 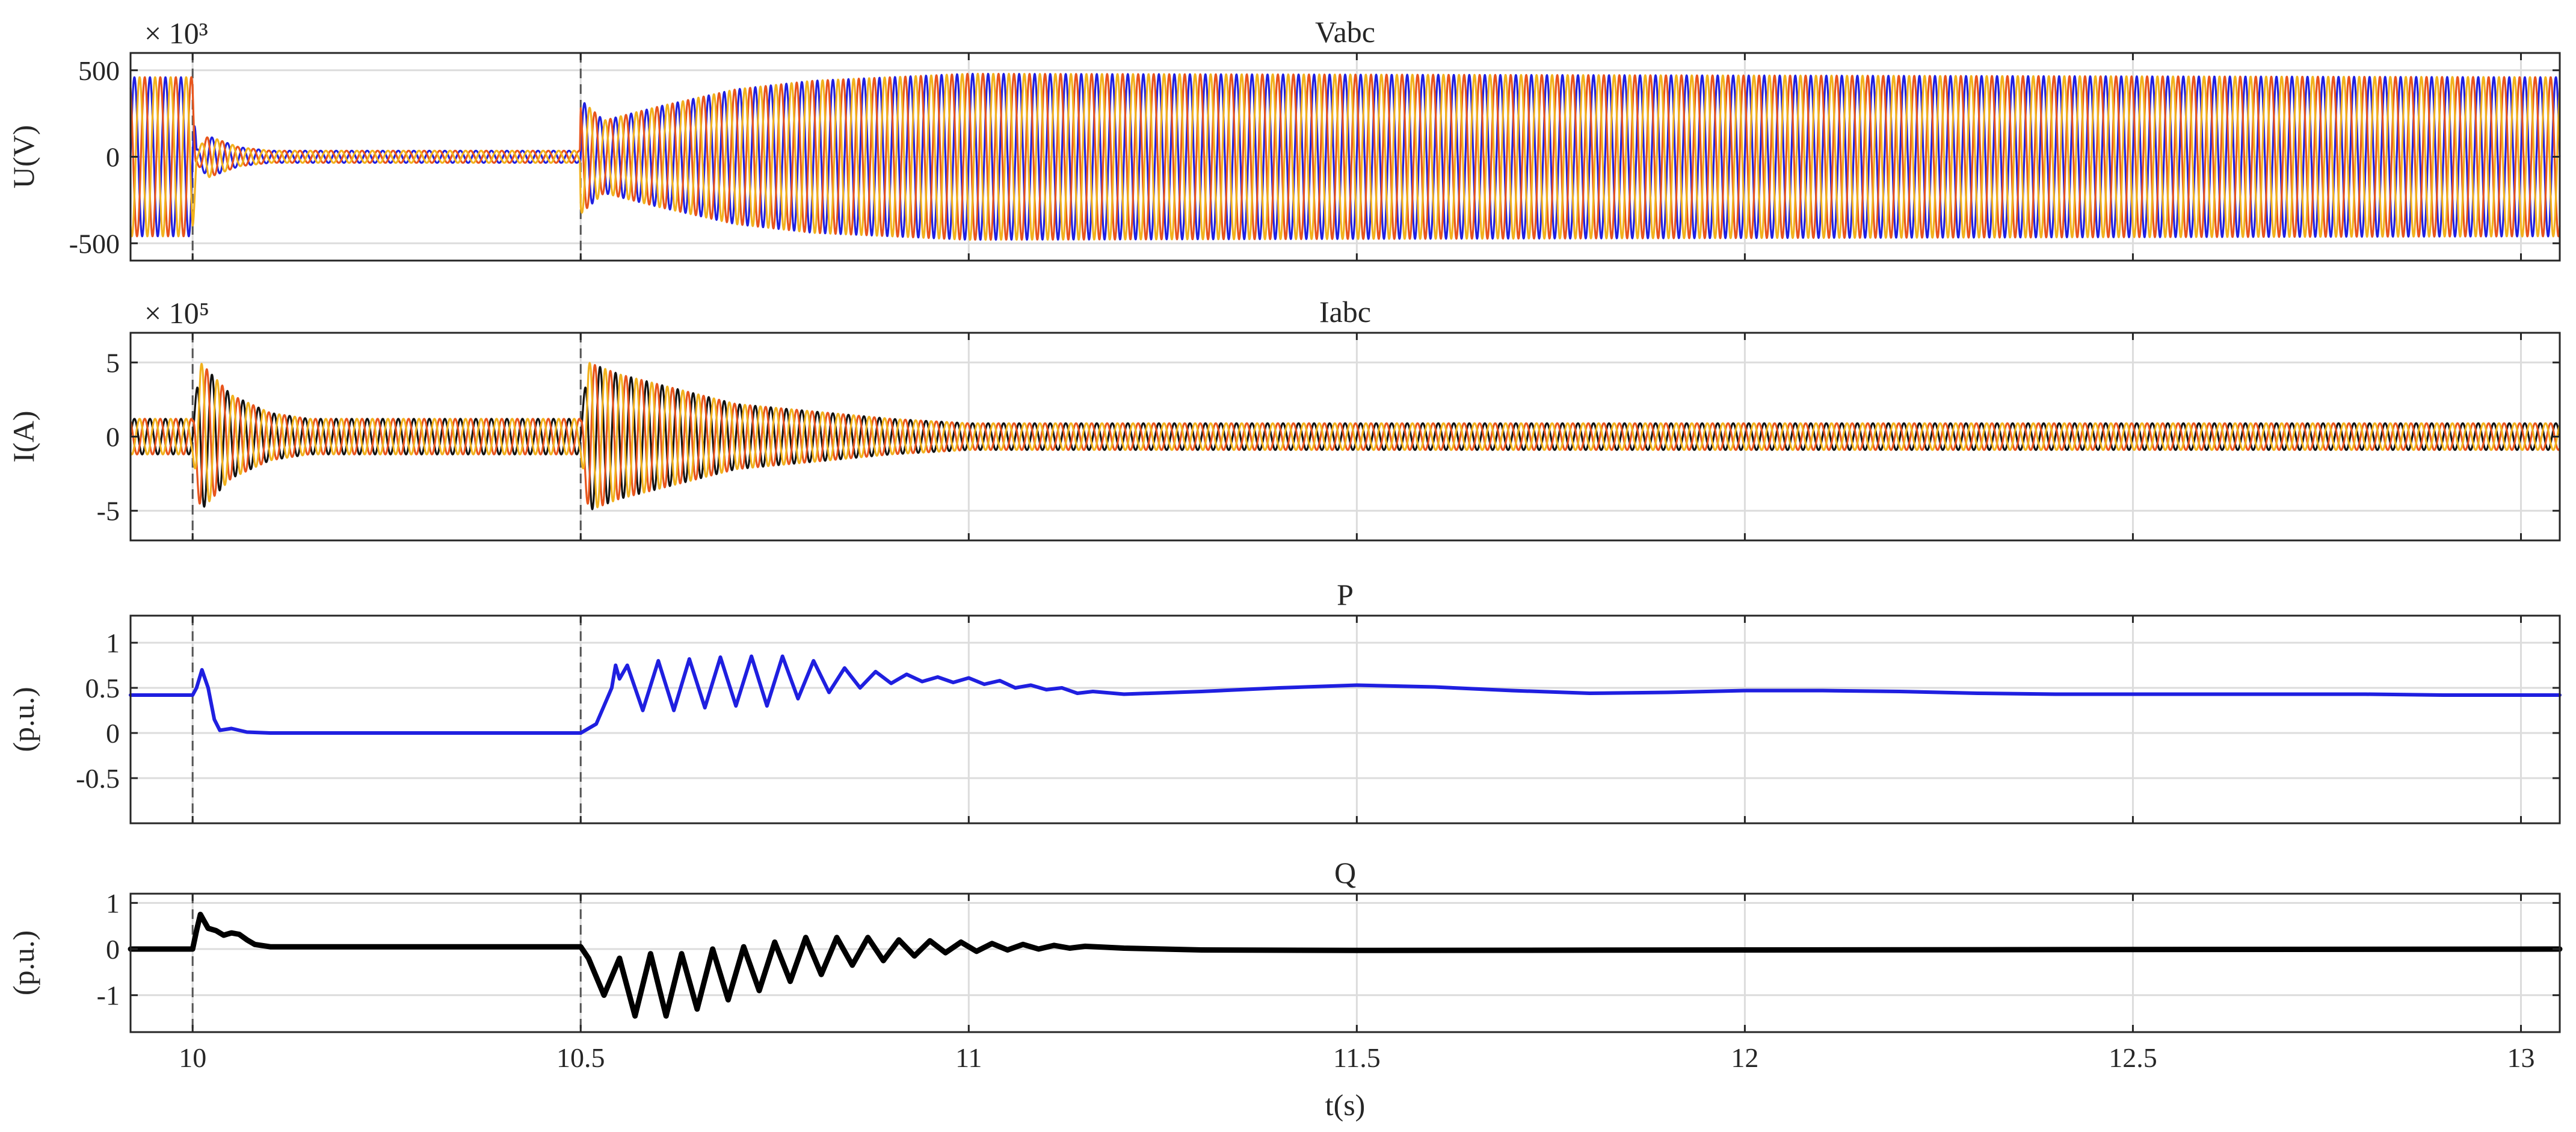 I want to click on y-tick-label: -5, so click(x=108, y=512).